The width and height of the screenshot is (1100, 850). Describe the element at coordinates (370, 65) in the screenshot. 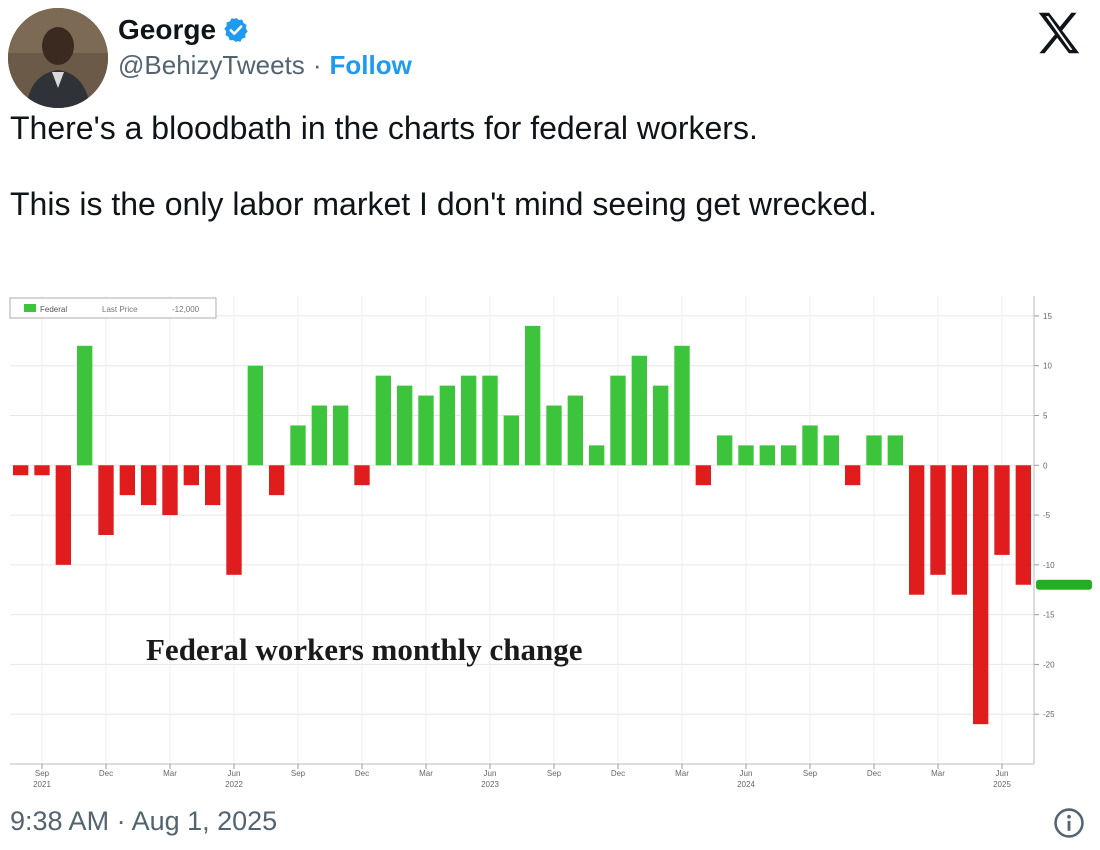

I see `follow-button: Follow` at that location.